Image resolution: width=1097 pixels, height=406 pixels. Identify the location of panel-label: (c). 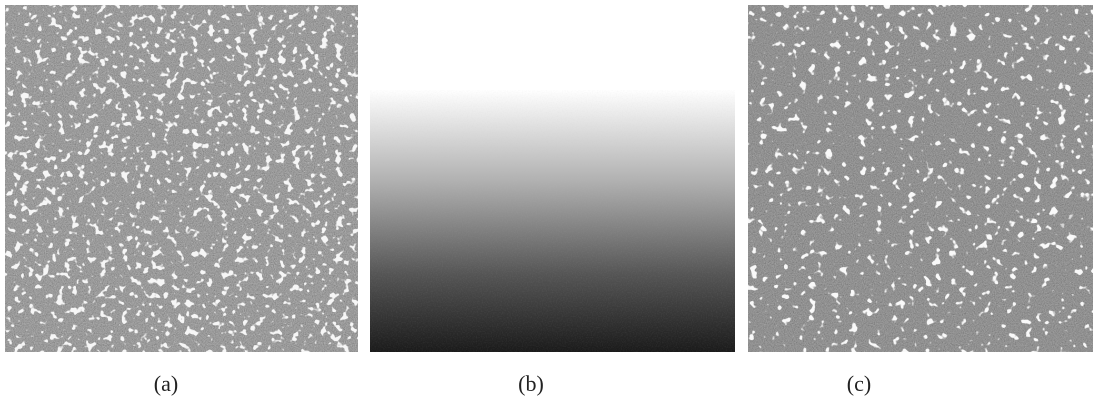
(859, 383).